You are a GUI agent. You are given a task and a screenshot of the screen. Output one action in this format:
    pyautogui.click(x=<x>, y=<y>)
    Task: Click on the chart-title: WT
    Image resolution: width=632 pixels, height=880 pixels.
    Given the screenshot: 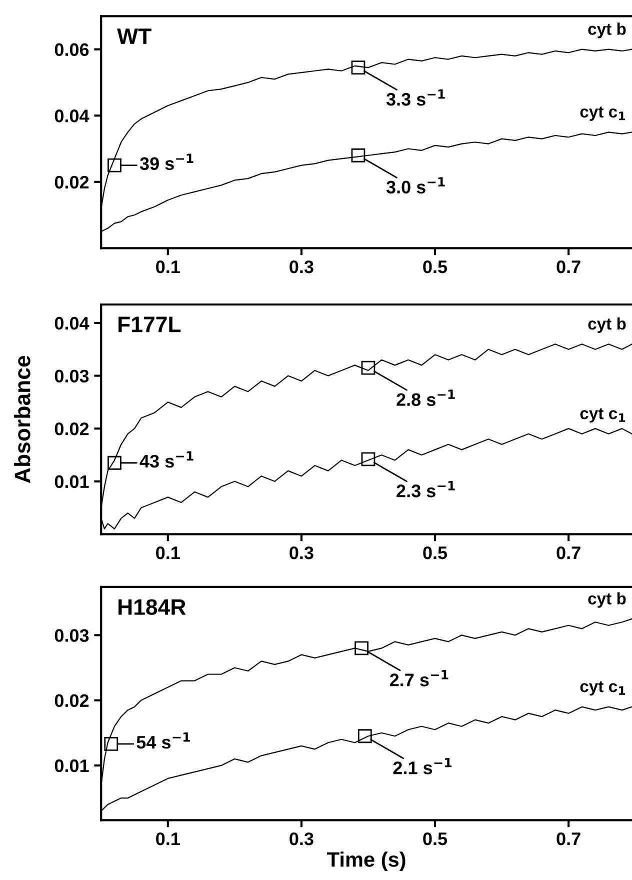 What is the action you would take?
    pyautogui.click(x=134, y=36)
    